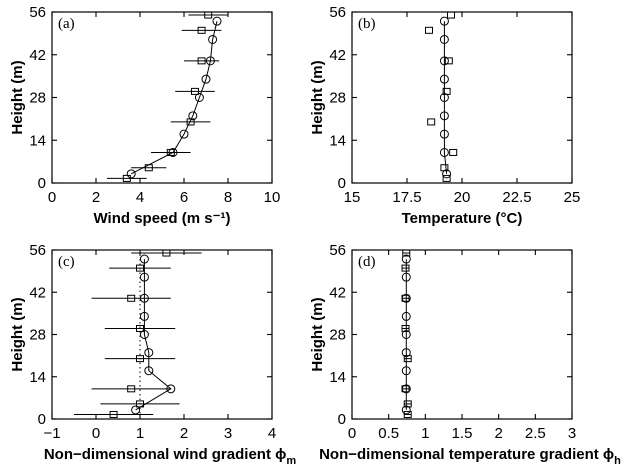  What do you see at coordinates (572, 197) in the screenshot?
I see `x-tick-label: 25` at bounding box center [572, 197].